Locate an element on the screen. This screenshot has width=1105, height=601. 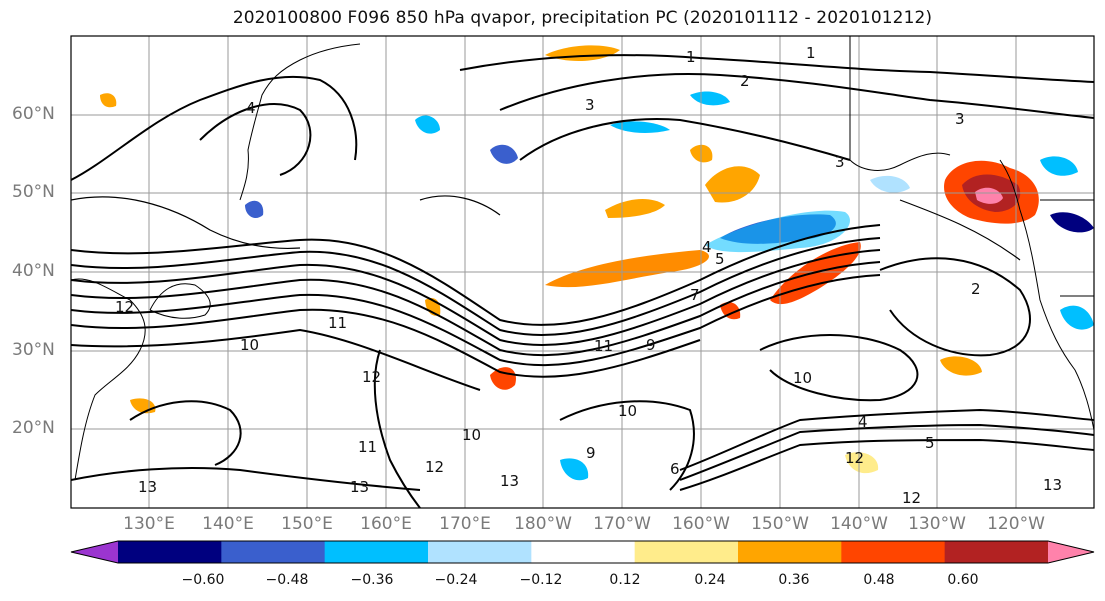
colorbar-tick: −0.24 is located at coordinates (456, 580).